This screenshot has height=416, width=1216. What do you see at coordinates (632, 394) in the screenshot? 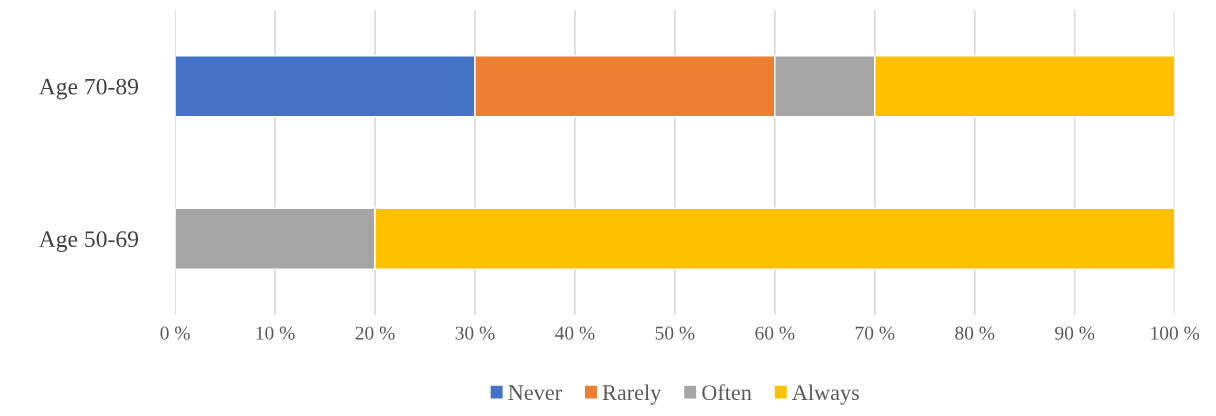
I see `legend-label: Rarely` at bounding box center [632, 394].